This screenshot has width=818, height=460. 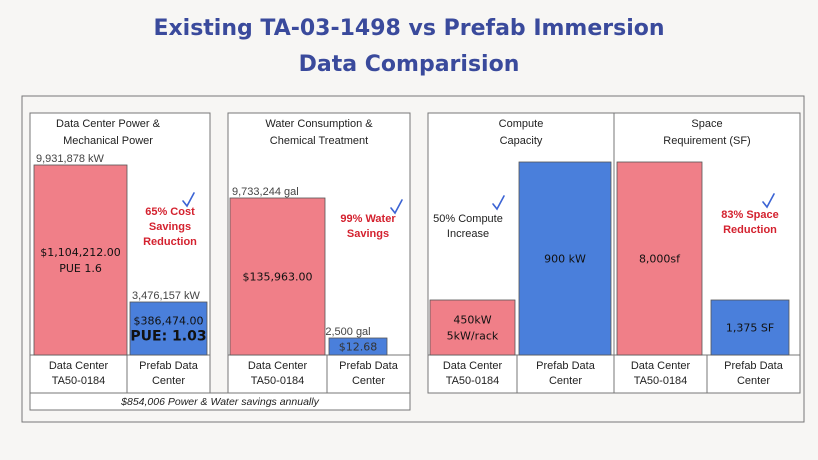 I want to click on bar-value-text: 900 kW, so click(x=565, y=259).